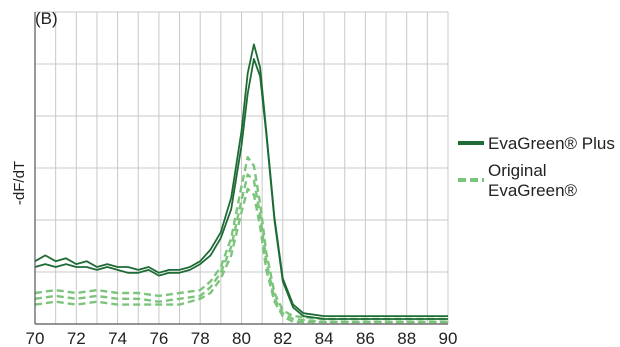  What do you see at coordinates (46, 18) in the screenshot?
I see `panel-label: (B)` at bounding box center [46, 18].